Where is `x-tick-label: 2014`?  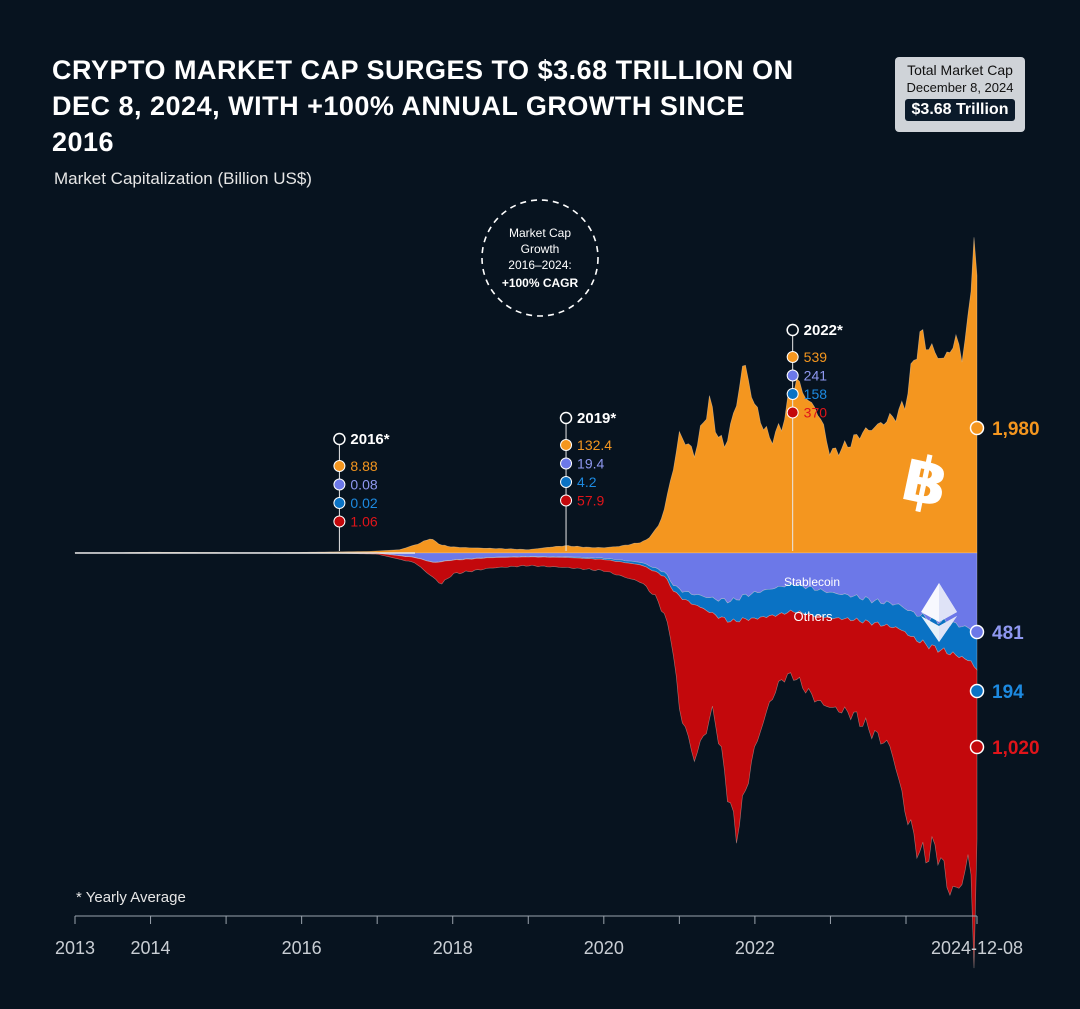
x-tick-label: 2014 is located at coordinates (151, 948).